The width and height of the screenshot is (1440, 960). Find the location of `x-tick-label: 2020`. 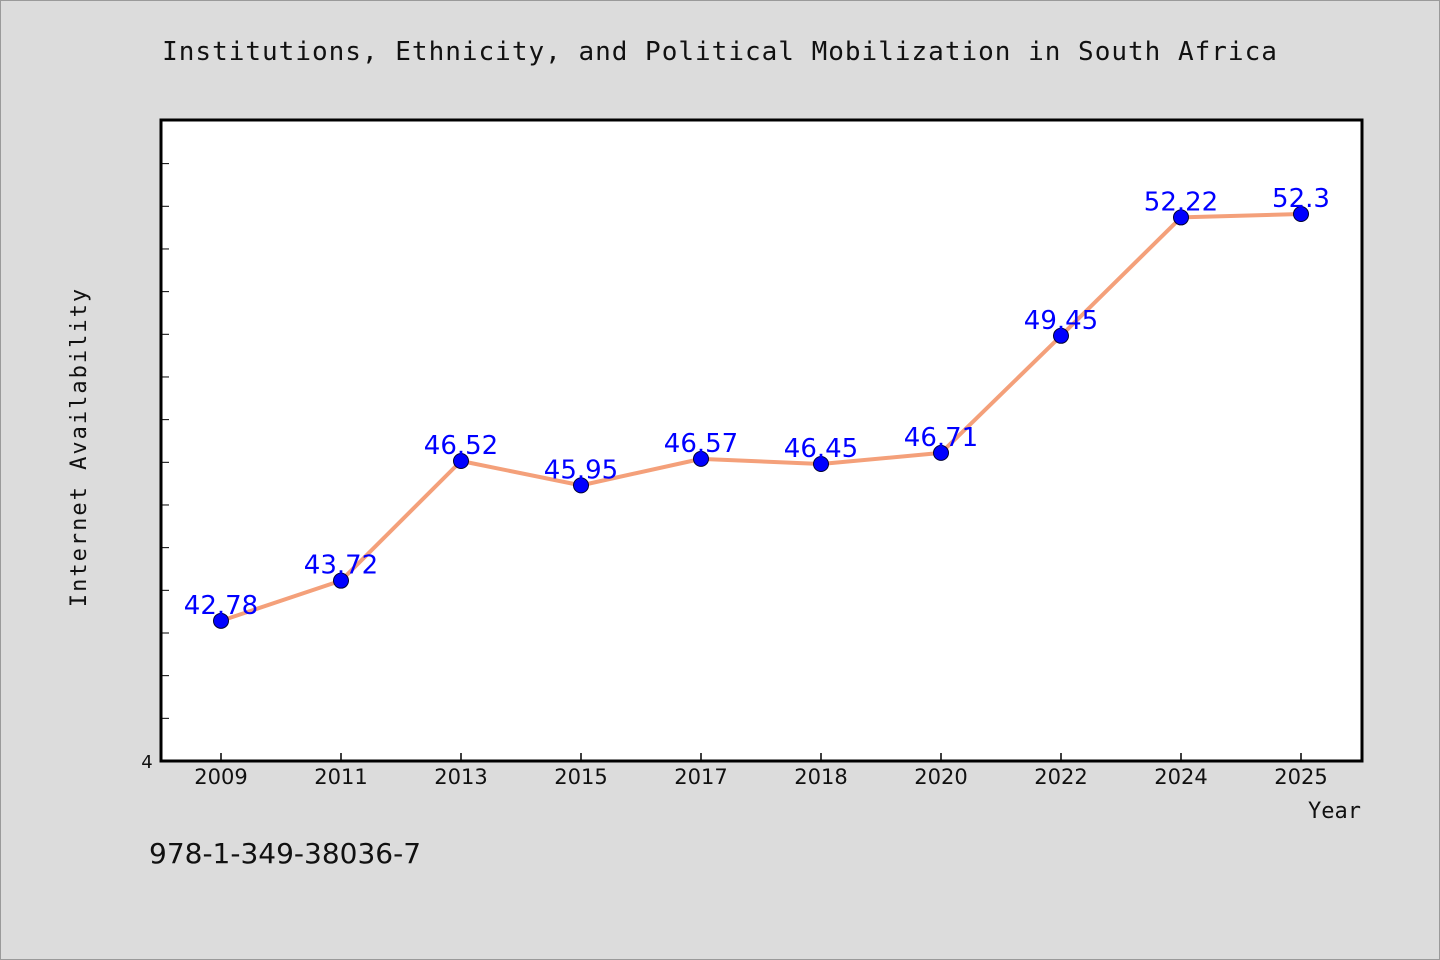

x-tick-label: 2020 is located at coordinates (940, 777).